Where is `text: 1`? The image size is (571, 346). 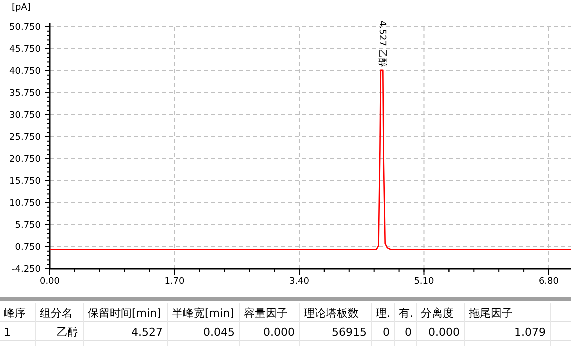
text: 1 is located at coordinates (7, 332).